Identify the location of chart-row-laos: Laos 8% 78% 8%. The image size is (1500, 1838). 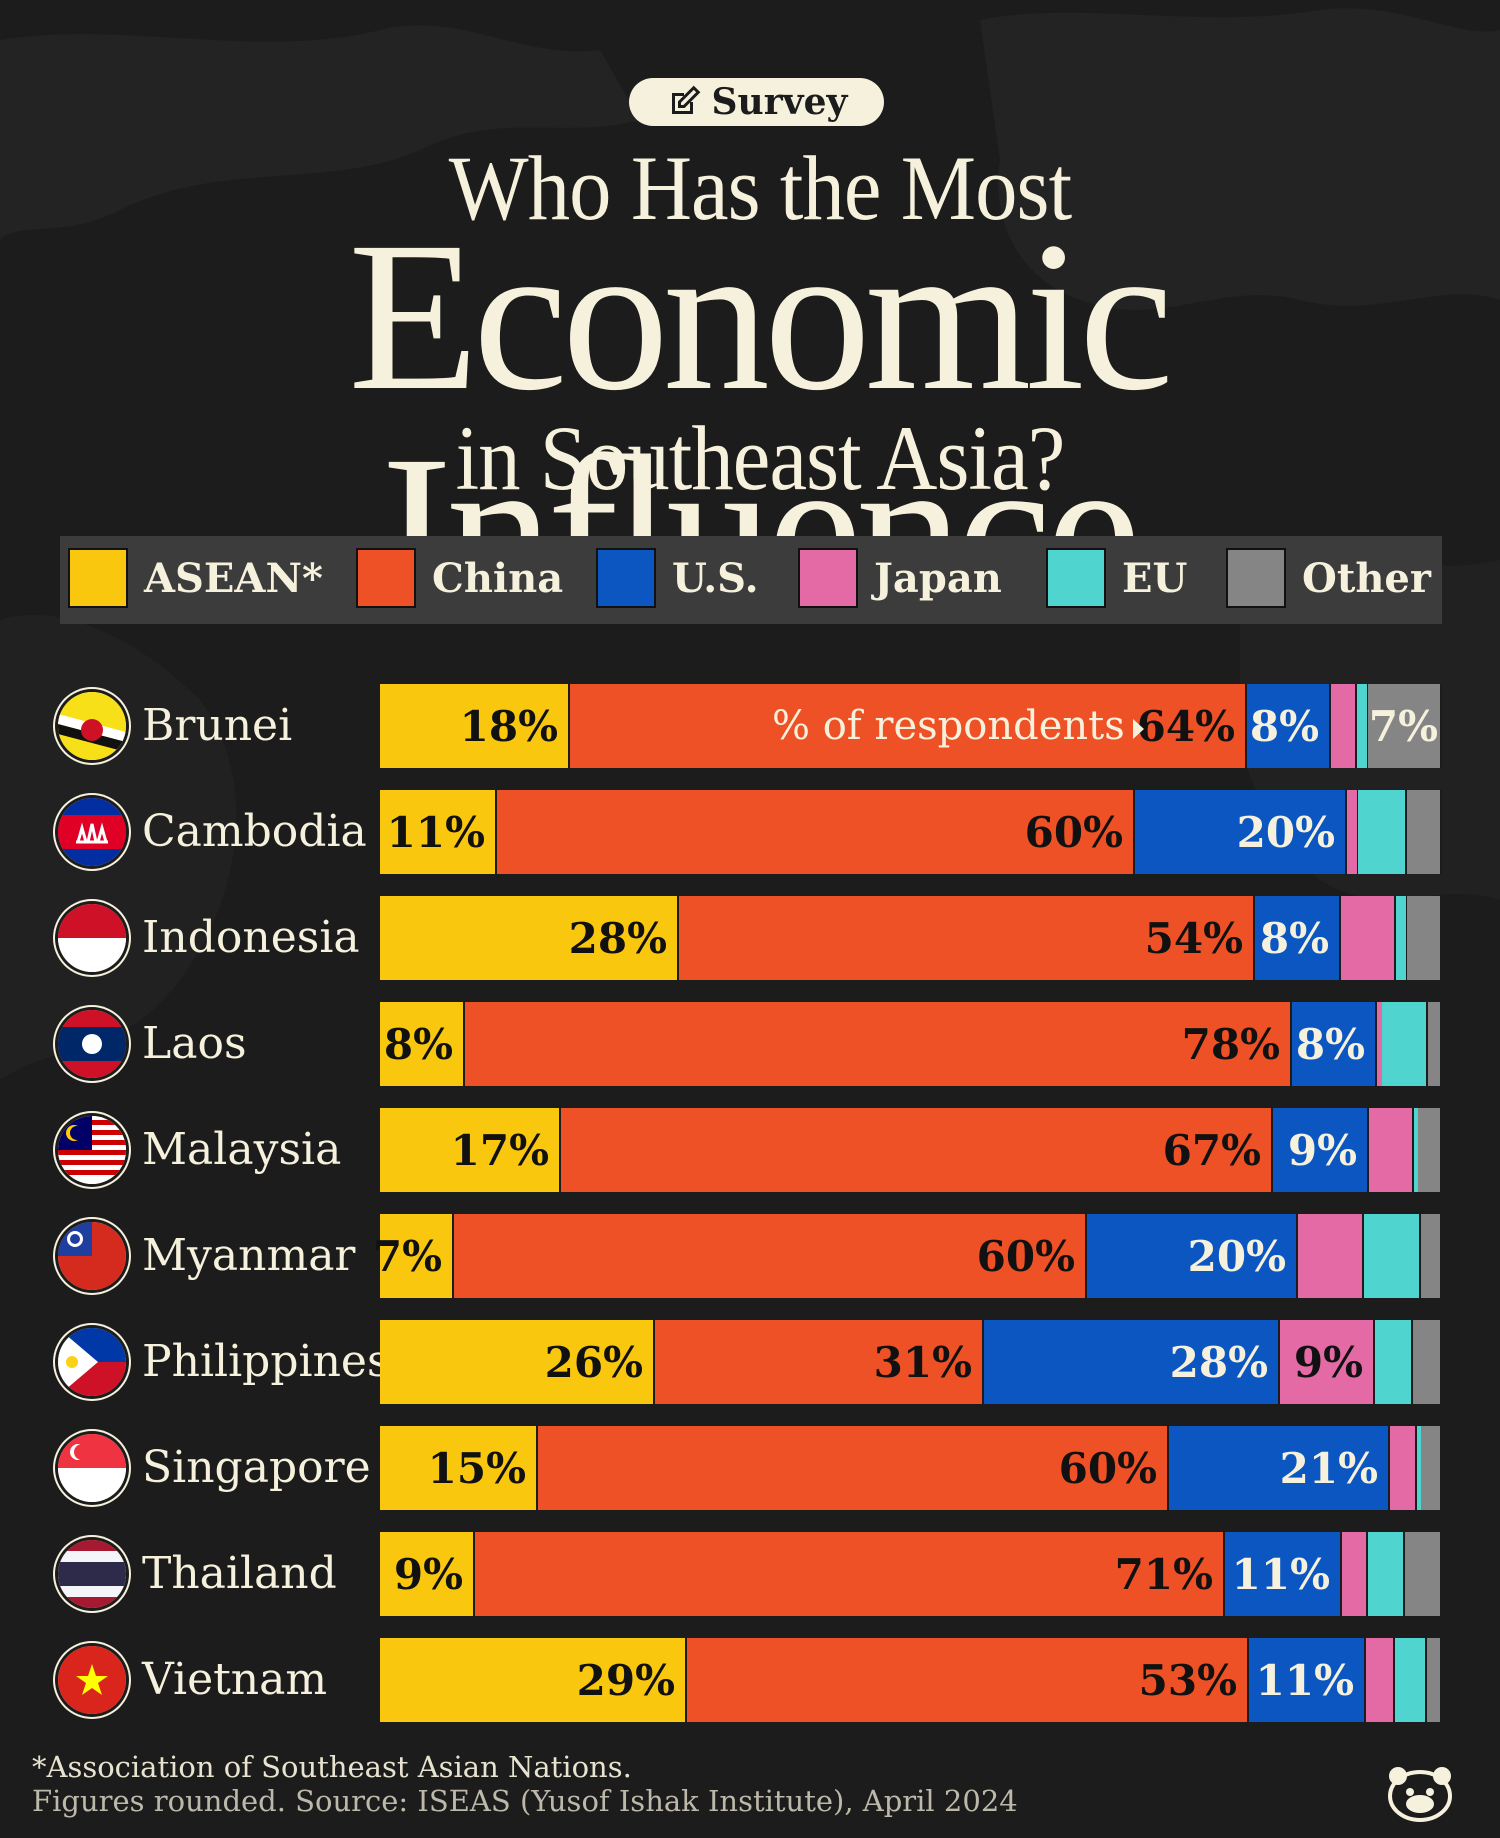
(750, 1044).